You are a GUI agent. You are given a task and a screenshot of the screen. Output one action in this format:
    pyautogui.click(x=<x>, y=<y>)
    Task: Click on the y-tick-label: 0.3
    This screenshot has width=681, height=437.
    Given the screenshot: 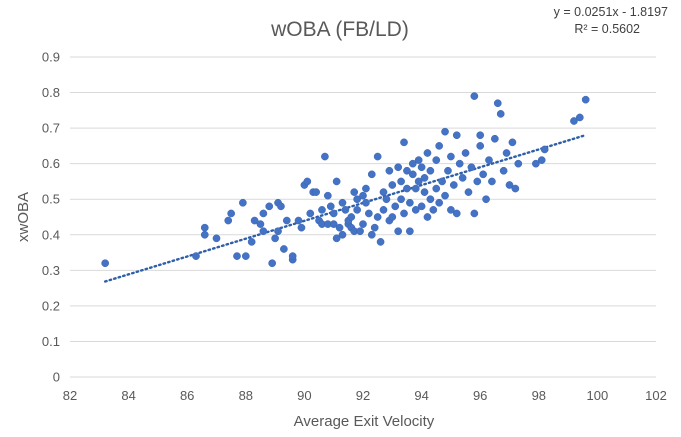 What is the action you would take?
    pyautogui.click(x=51, y=270)
    